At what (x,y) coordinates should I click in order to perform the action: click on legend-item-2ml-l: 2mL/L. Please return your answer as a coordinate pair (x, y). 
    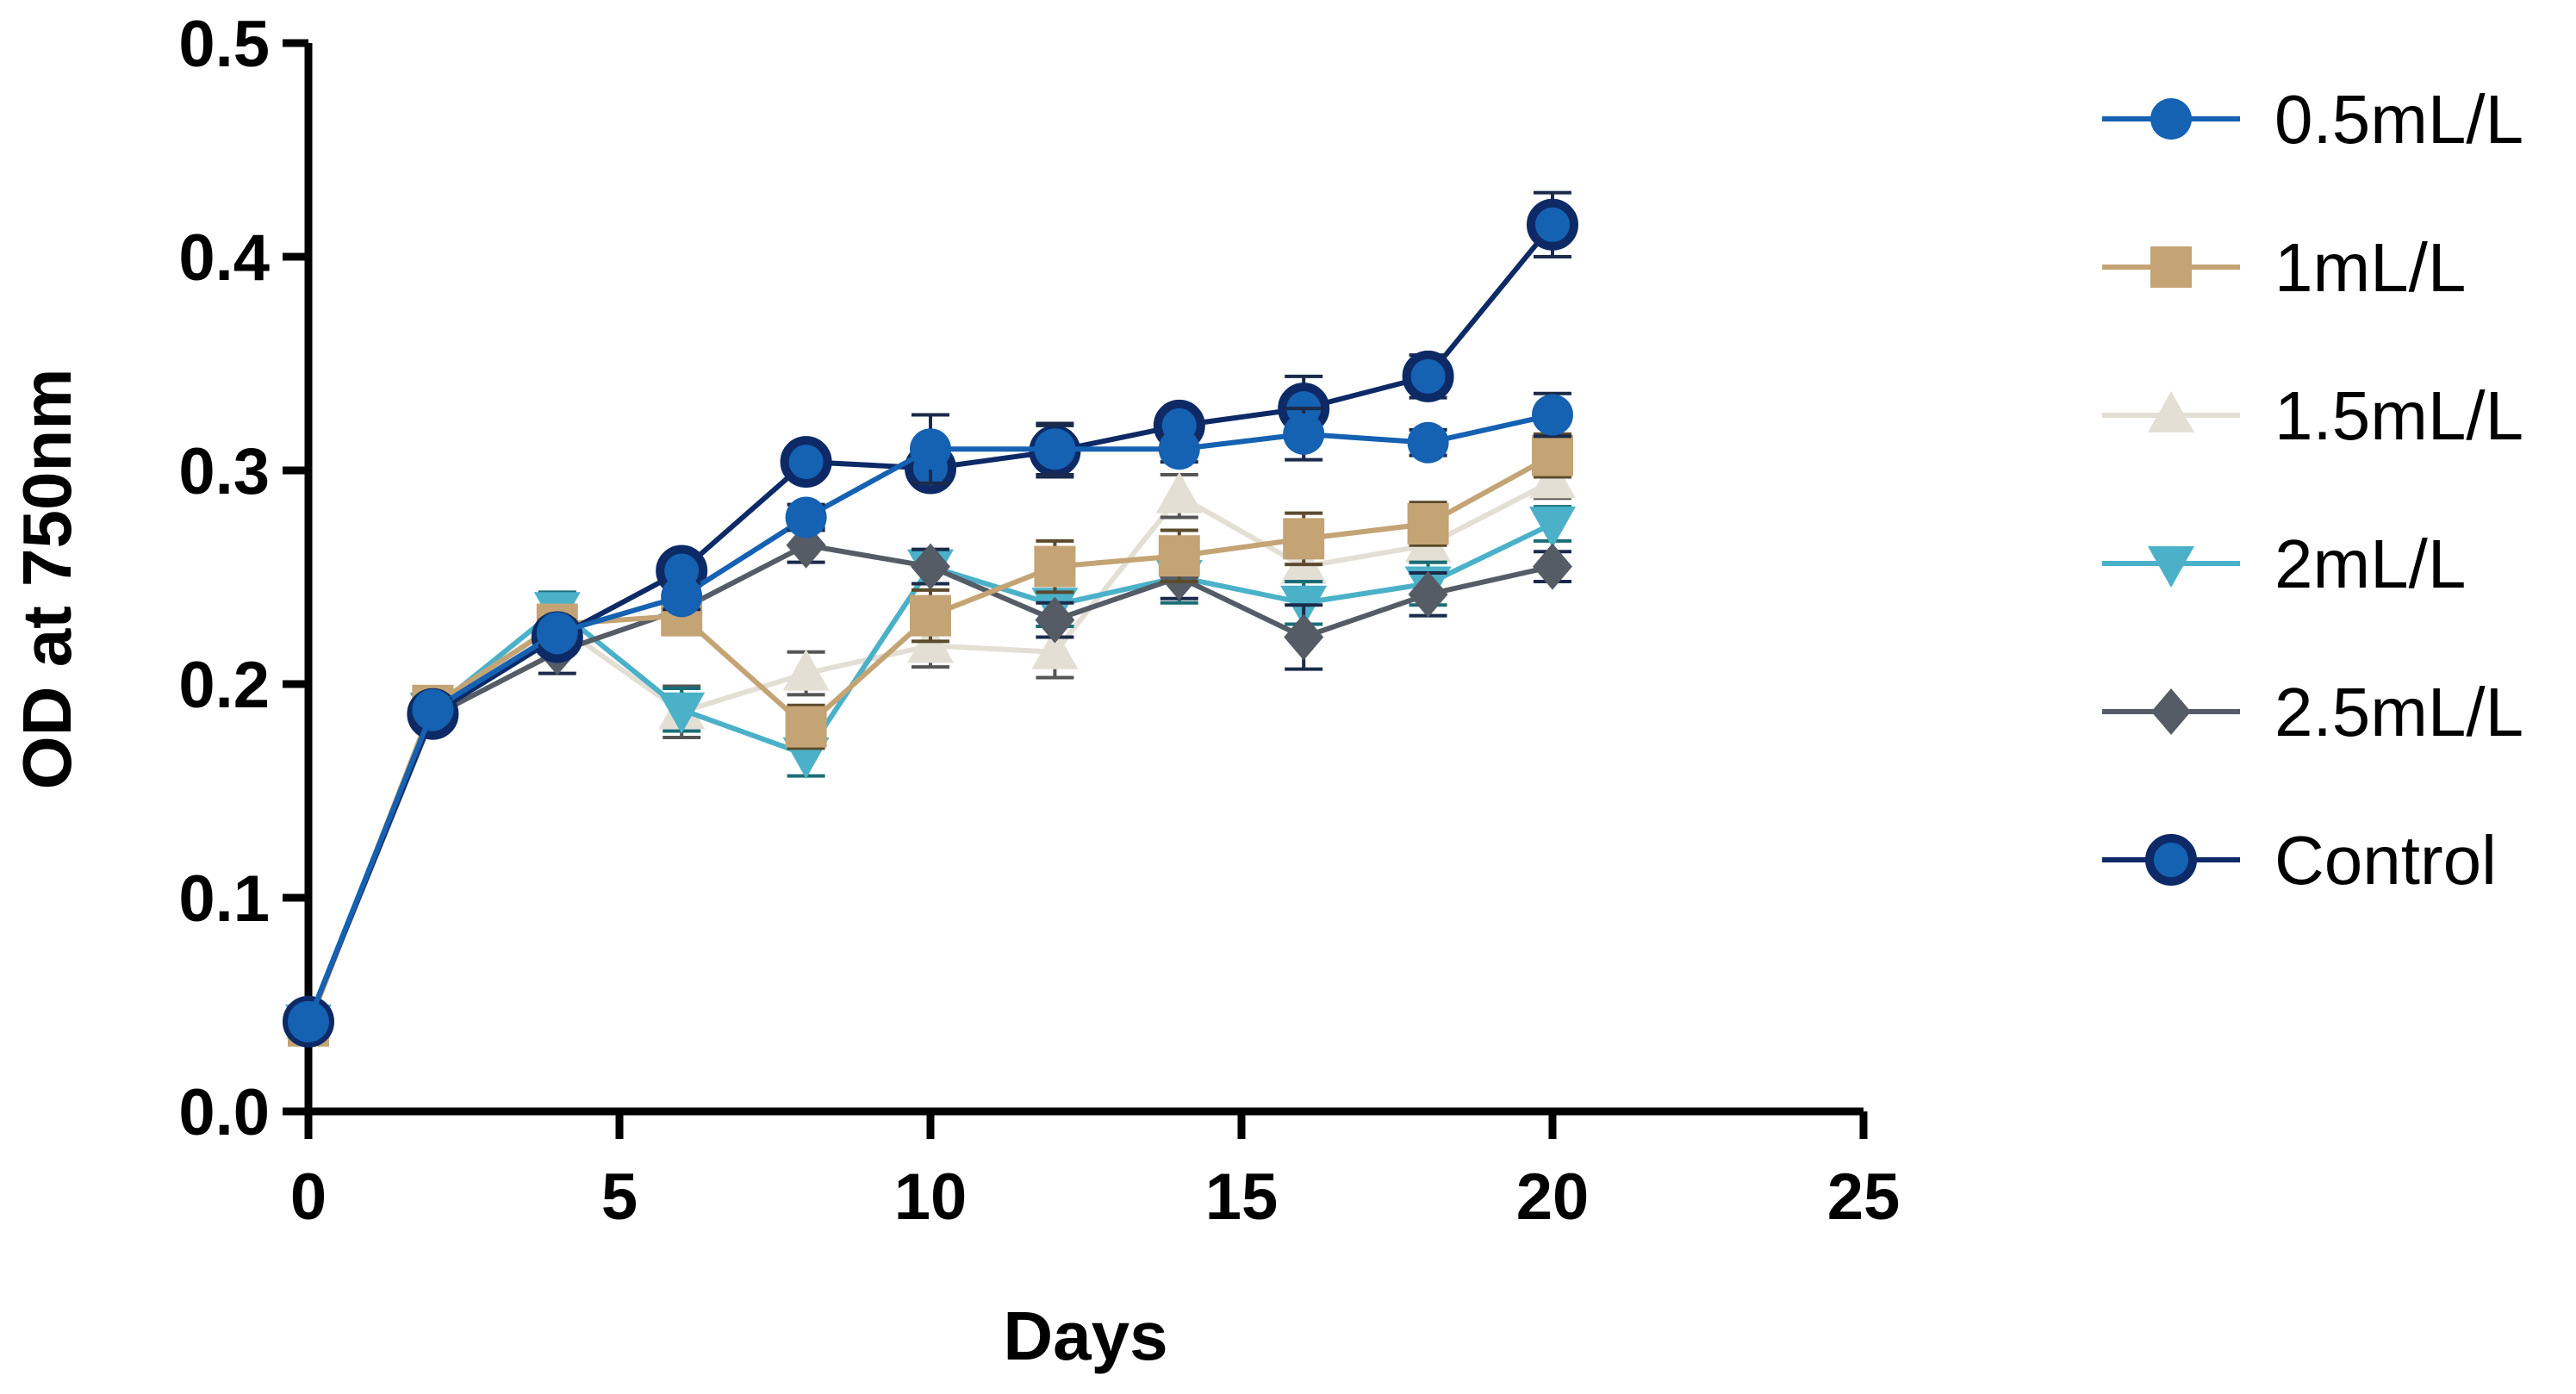
    Looking at the image, I should click on (2284, 564).